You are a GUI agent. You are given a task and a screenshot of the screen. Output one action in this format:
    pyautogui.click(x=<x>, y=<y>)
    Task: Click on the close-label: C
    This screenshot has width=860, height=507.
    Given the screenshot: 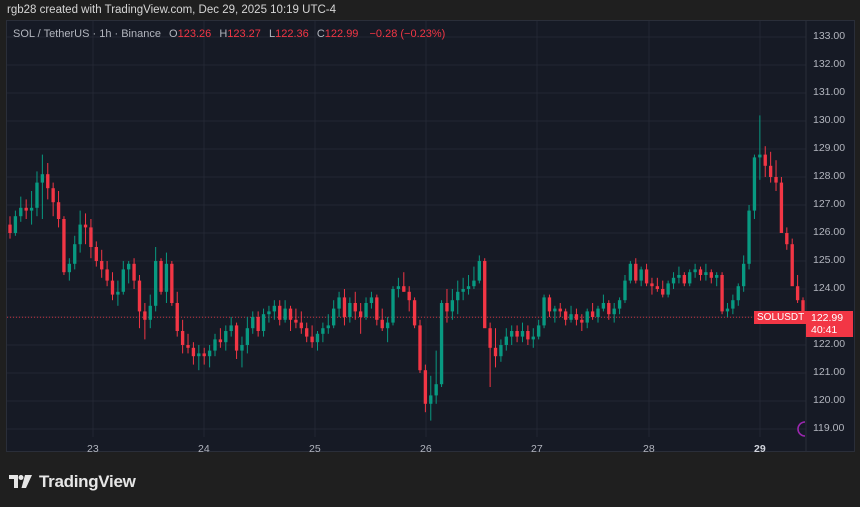 What is the action you would take?
    pyautogui.click(x=320, y=34)
    